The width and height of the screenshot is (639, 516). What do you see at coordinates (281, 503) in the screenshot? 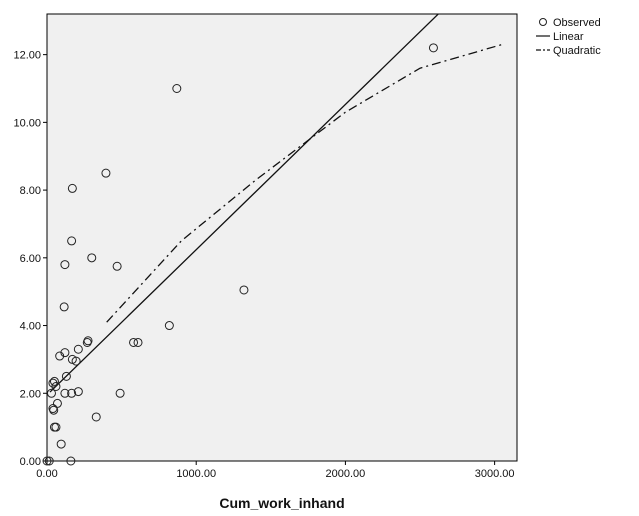
I see `x-axis-label: Cum_work_inhand` at bounding box center [281, 503].